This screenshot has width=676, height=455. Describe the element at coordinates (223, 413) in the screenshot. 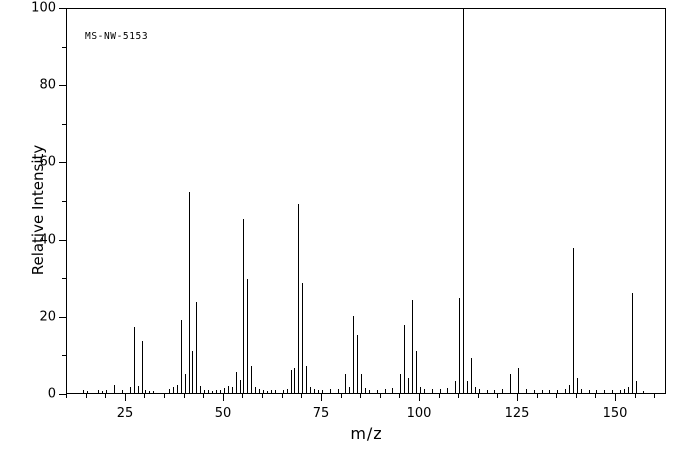

I see `x-tick-label: 50` at that location.